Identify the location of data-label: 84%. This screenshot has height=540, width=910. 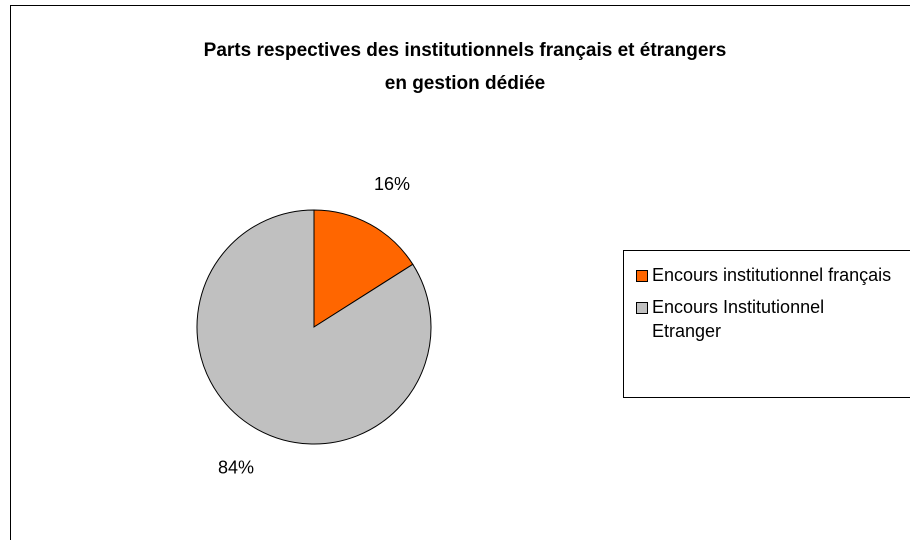
(236, 468).